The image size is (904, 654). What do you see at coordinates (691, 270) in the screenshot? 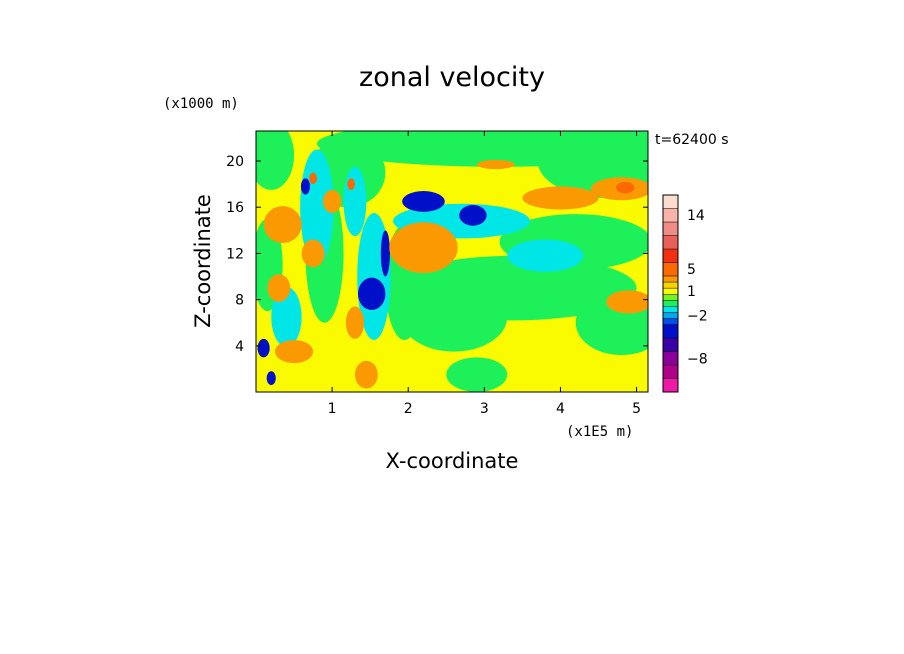
I see `colorbar-tick-label: 5` at bounding box center [691, 270].